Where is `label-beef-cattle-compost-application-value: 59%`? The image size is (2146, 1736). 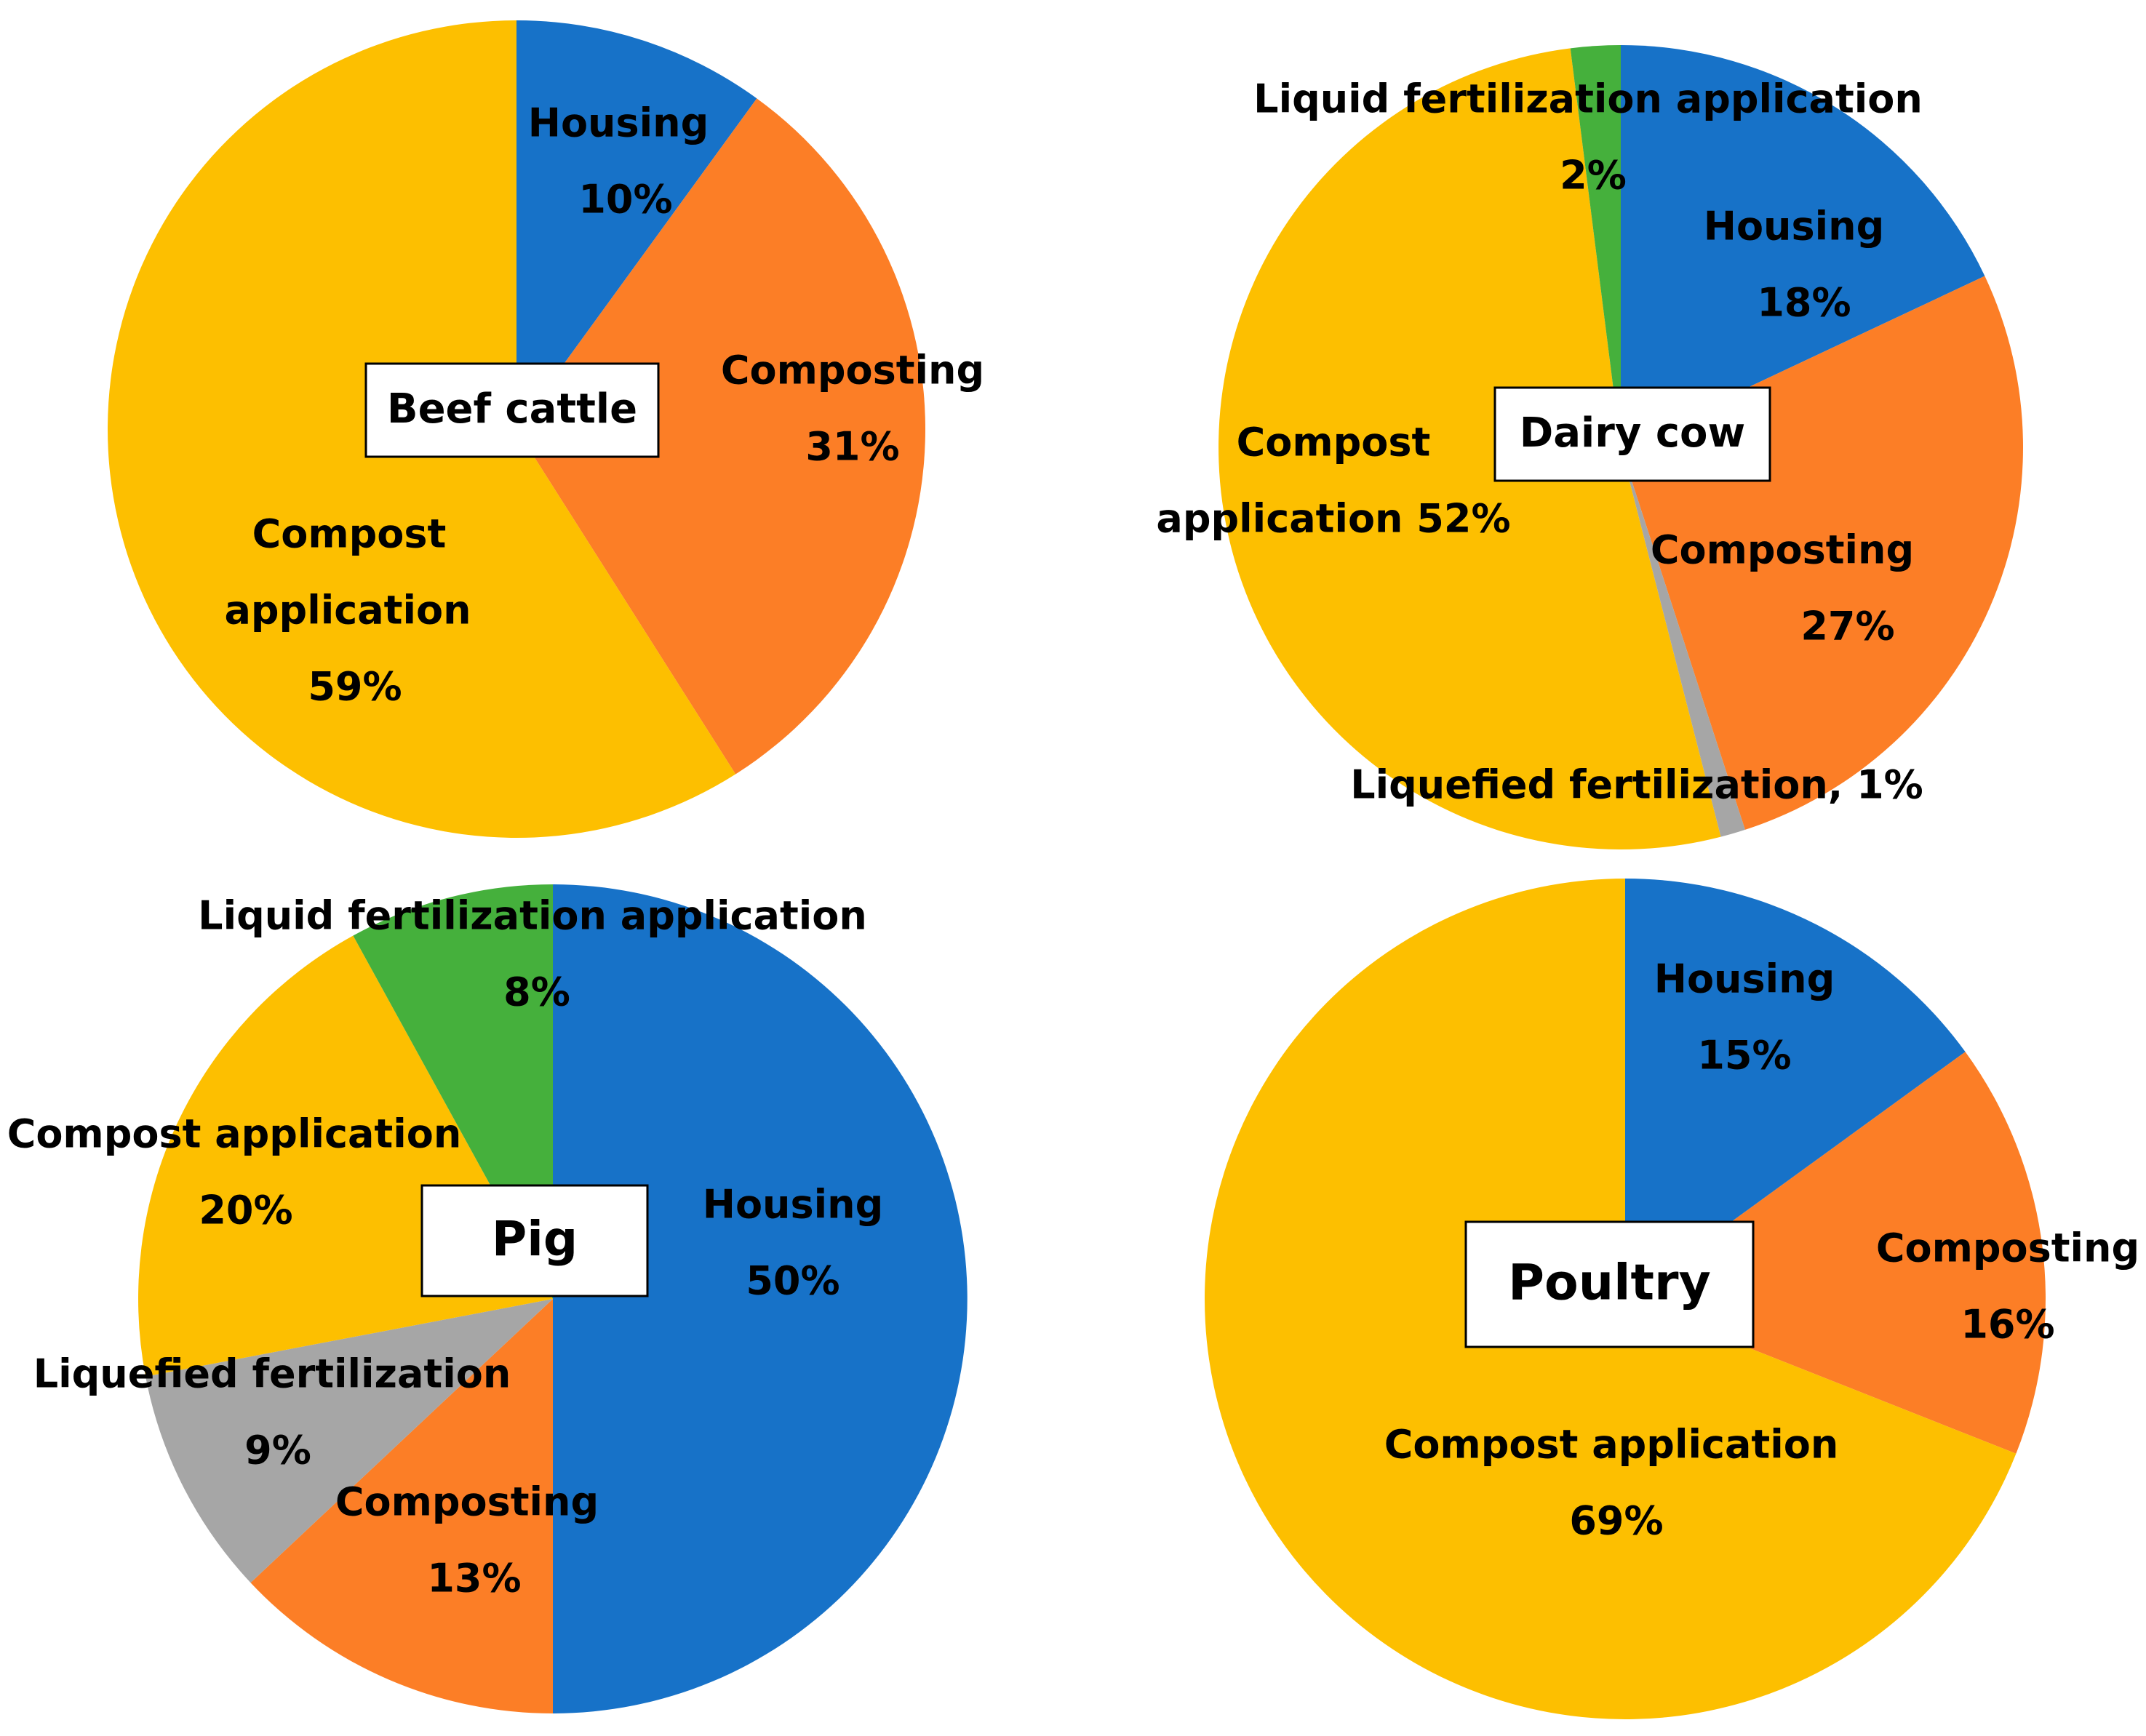 label-beef-cattle-compost-application-value: 59% is located at coordinates (355, 687).